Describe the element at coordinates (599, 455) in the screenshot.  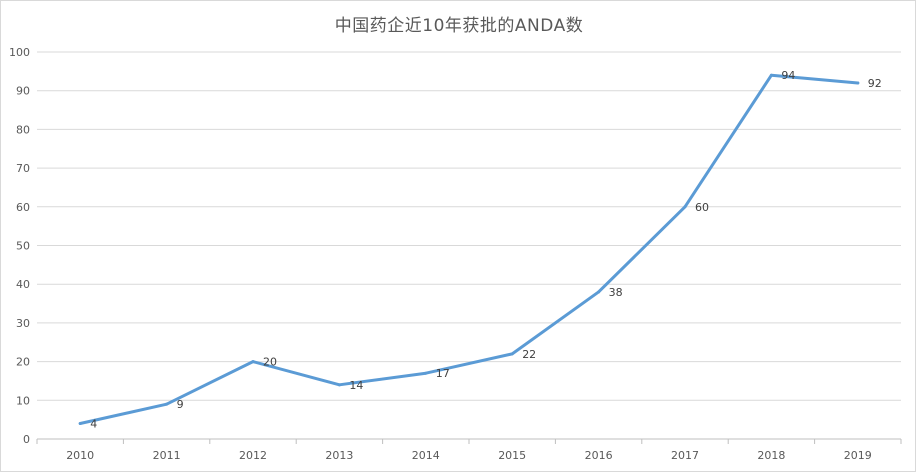
I see `x-tick-label: 2016` at that location.